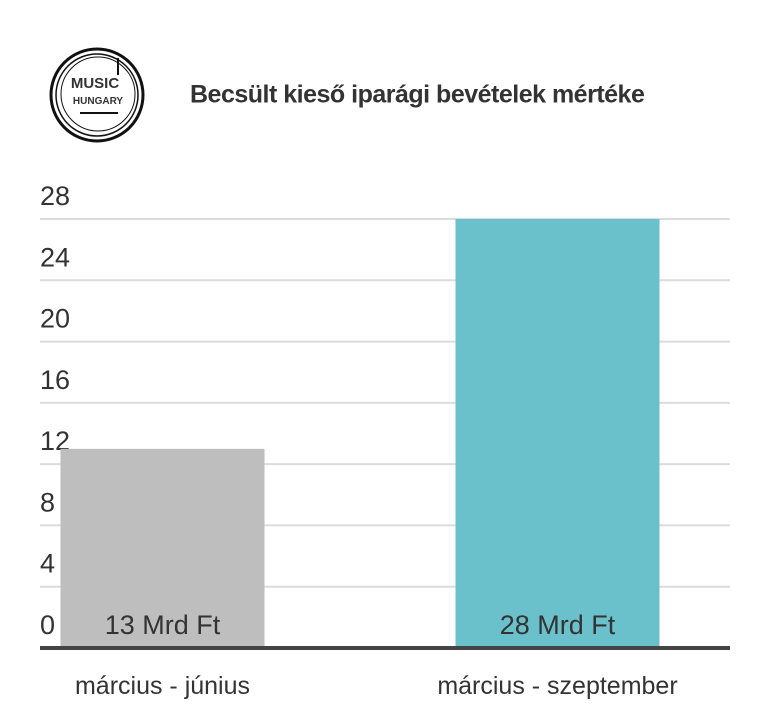  I want to click on y-tick-label: 8, so click(47, 502).